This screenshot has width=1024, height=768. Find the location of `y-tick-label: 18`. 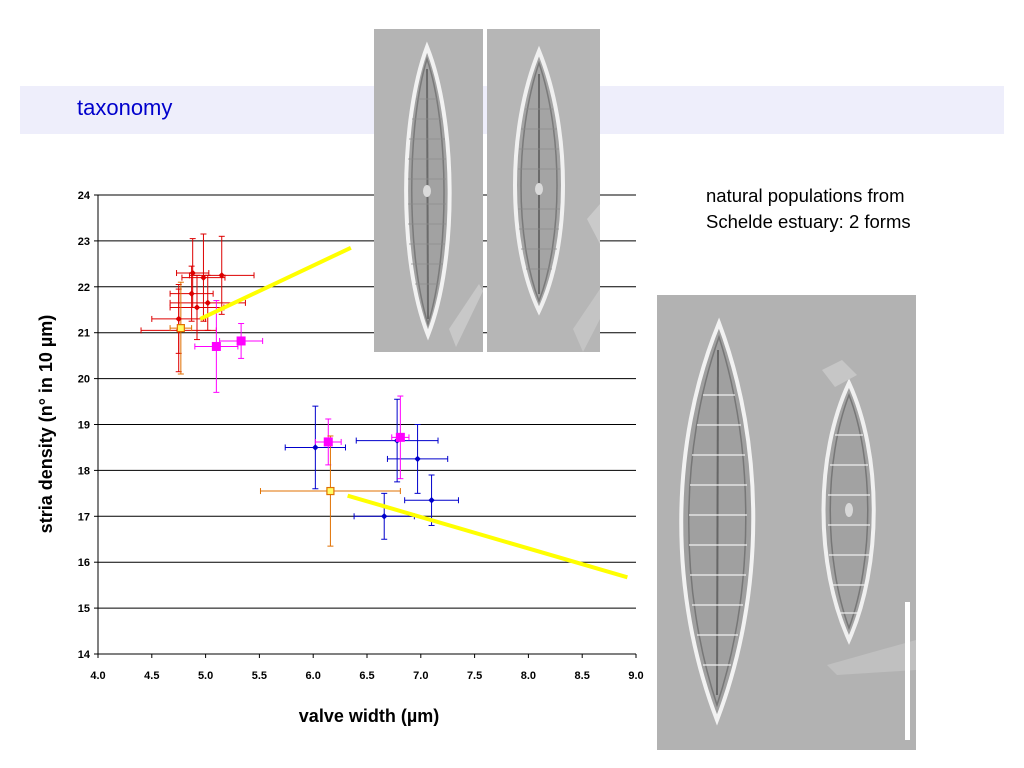

y-tick-label: 18 is located at coordinates (84, 471).